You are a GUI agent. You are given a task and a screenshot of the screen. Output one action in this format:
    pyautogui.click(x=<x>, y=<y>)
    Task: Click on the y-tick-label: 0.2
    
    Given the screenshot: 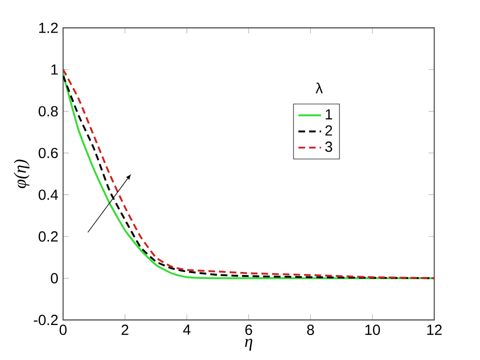 What is the action you would take?
    pyautogui.click(x=48, y=236)
    